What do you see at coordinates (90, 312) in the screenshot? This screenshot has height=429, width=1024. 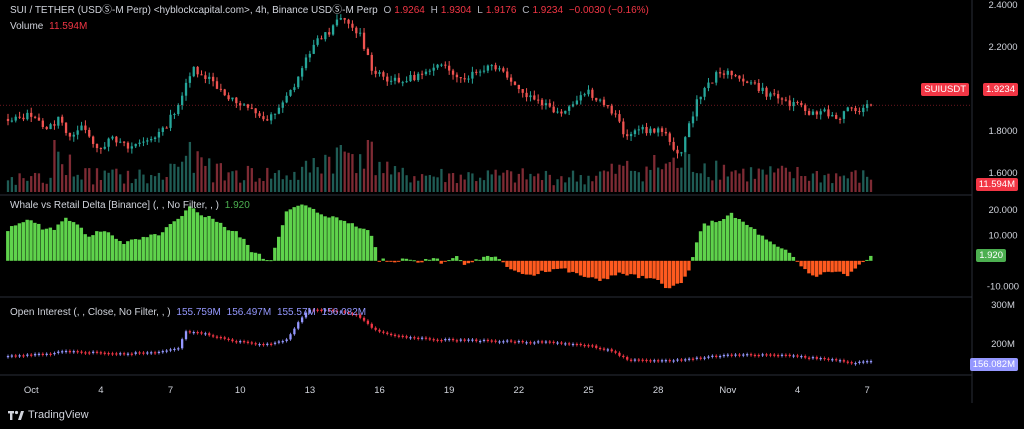 I see `oi-title: Open Interest (, , Close, No Filter, , )` at bounding box center [90, 312].